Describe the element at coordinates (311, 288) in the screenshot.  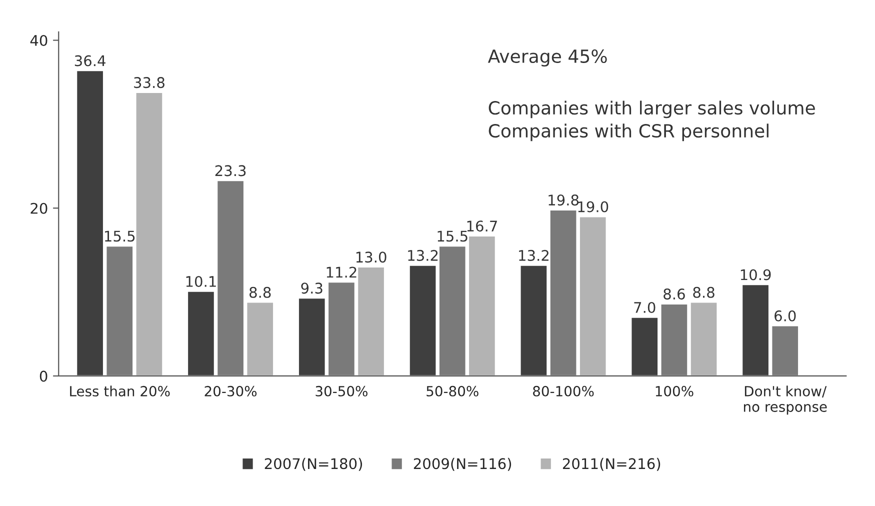
I see `data-label: 9.3` at that location.